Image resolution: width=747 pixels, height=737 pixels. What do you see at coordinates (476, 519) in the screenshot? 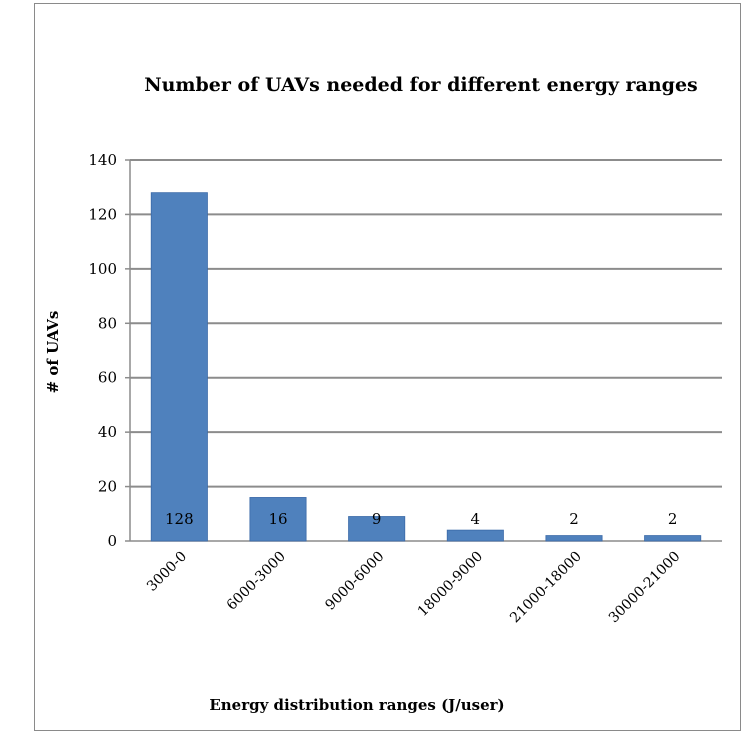
I see `data-label: 4` at bounding box center [476, 519].